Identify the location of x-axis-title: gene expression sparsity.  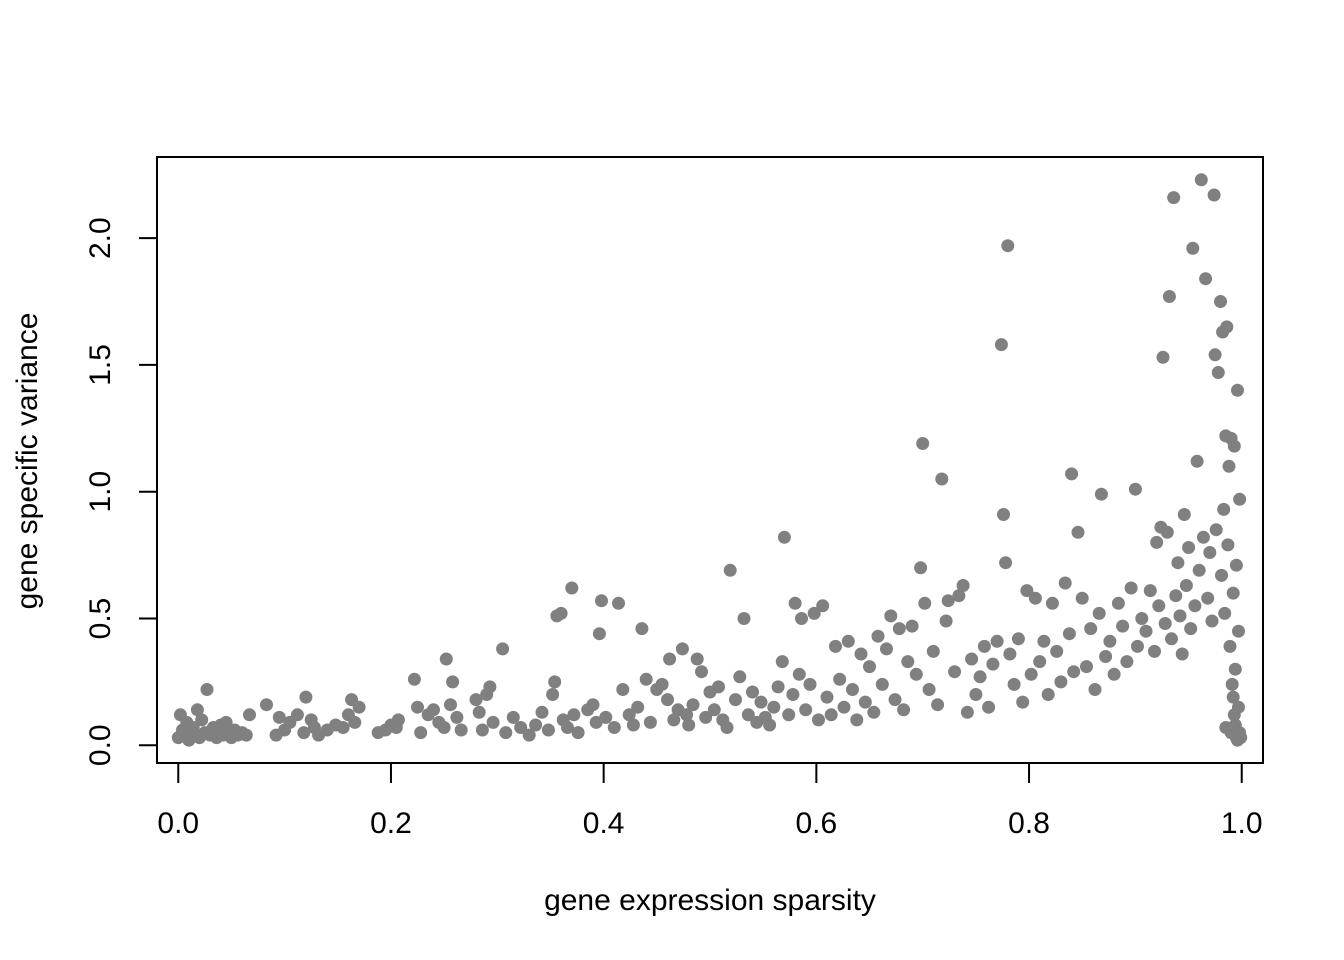
(710, 900).